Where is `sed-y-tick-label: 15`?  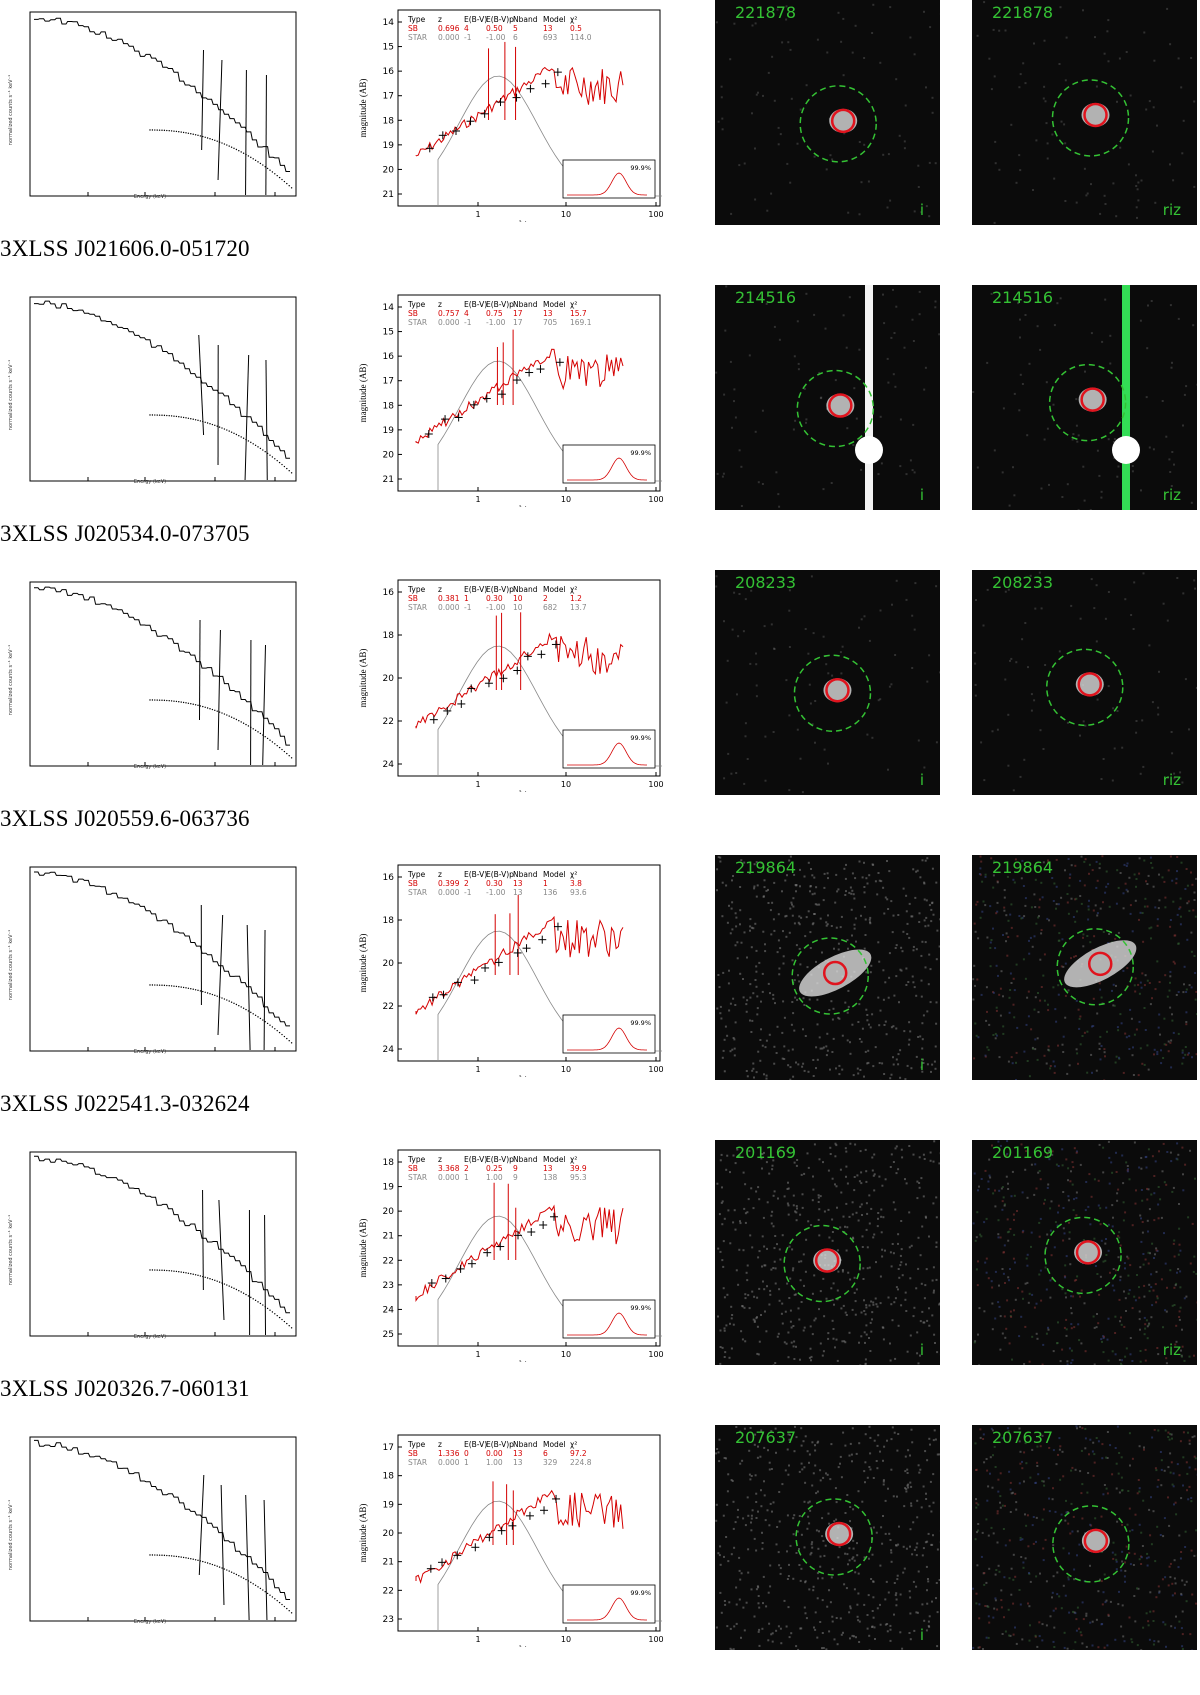
sed-y-tick-label: 15 is located at coordinates (388, 48).